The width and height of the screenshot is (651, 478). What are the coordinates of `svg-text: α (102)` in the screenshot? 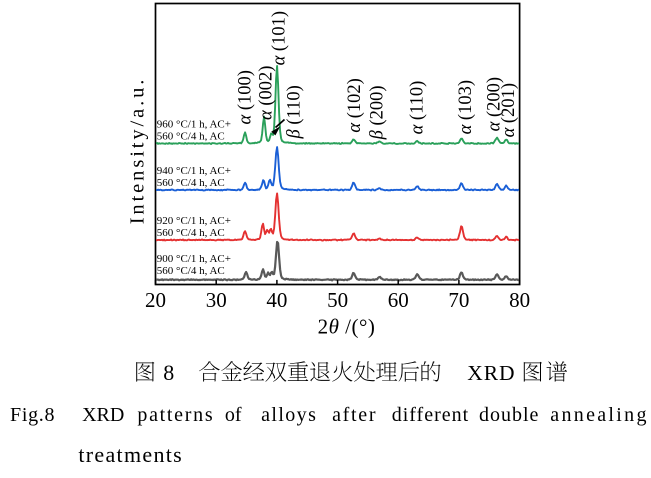 It's located at (355, 105).